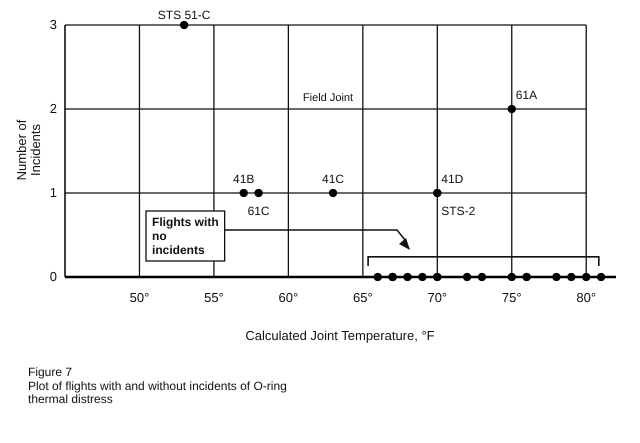 This screenshot has height=443, width=640. I want to click on text-box: Flights with no incidents, so click(185, 236).